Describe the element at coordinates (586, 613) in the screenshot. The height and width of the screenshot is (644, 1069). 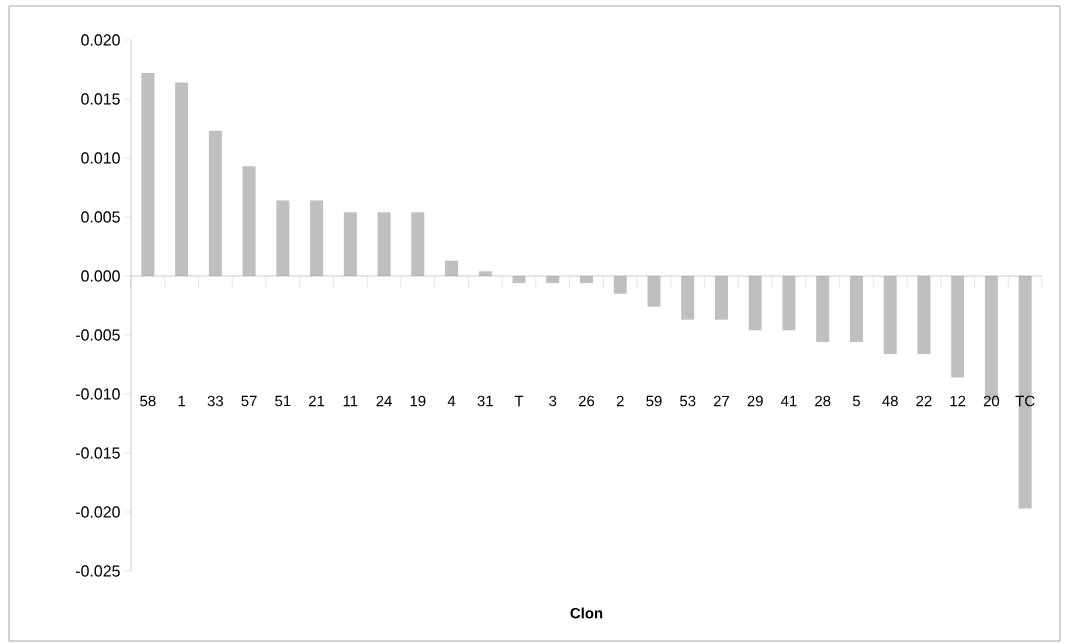
I see `x-axis-title: Clon` at that location.